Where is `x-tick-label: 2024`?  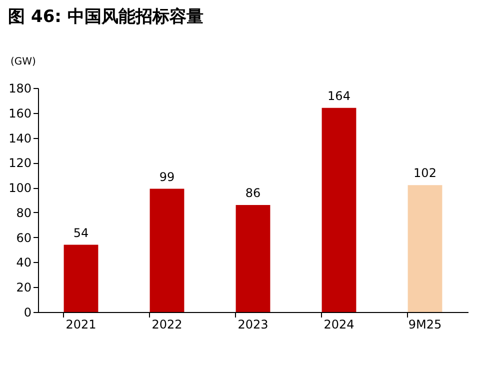
x-tick-label: 2024 is located at coordinates (339, 325).